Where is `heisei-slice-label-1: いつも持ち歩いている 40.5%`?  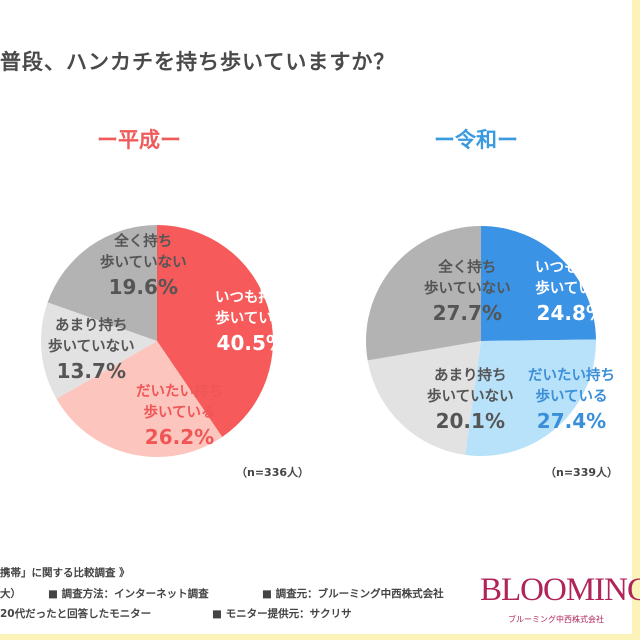 heisei-slice-label-1: いつも持ち歩いている 40.5% is located at coordinates (251, 322).